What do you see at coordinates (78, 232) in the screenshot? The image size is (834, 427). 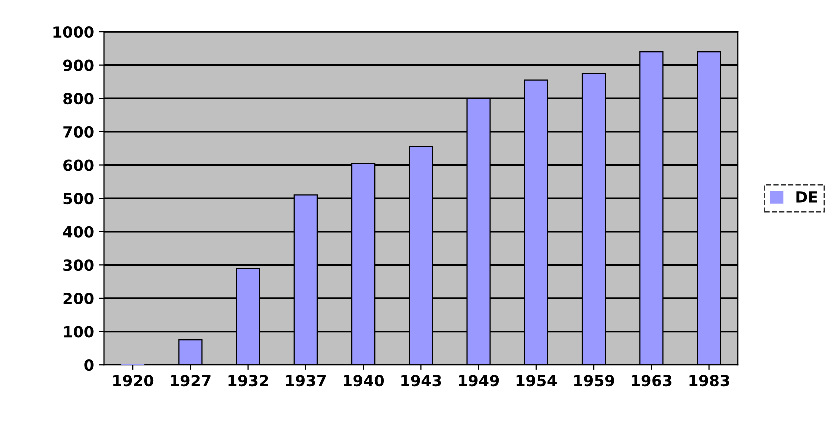 I see `y-tick-label: 400` at bounding box center [78, 232].